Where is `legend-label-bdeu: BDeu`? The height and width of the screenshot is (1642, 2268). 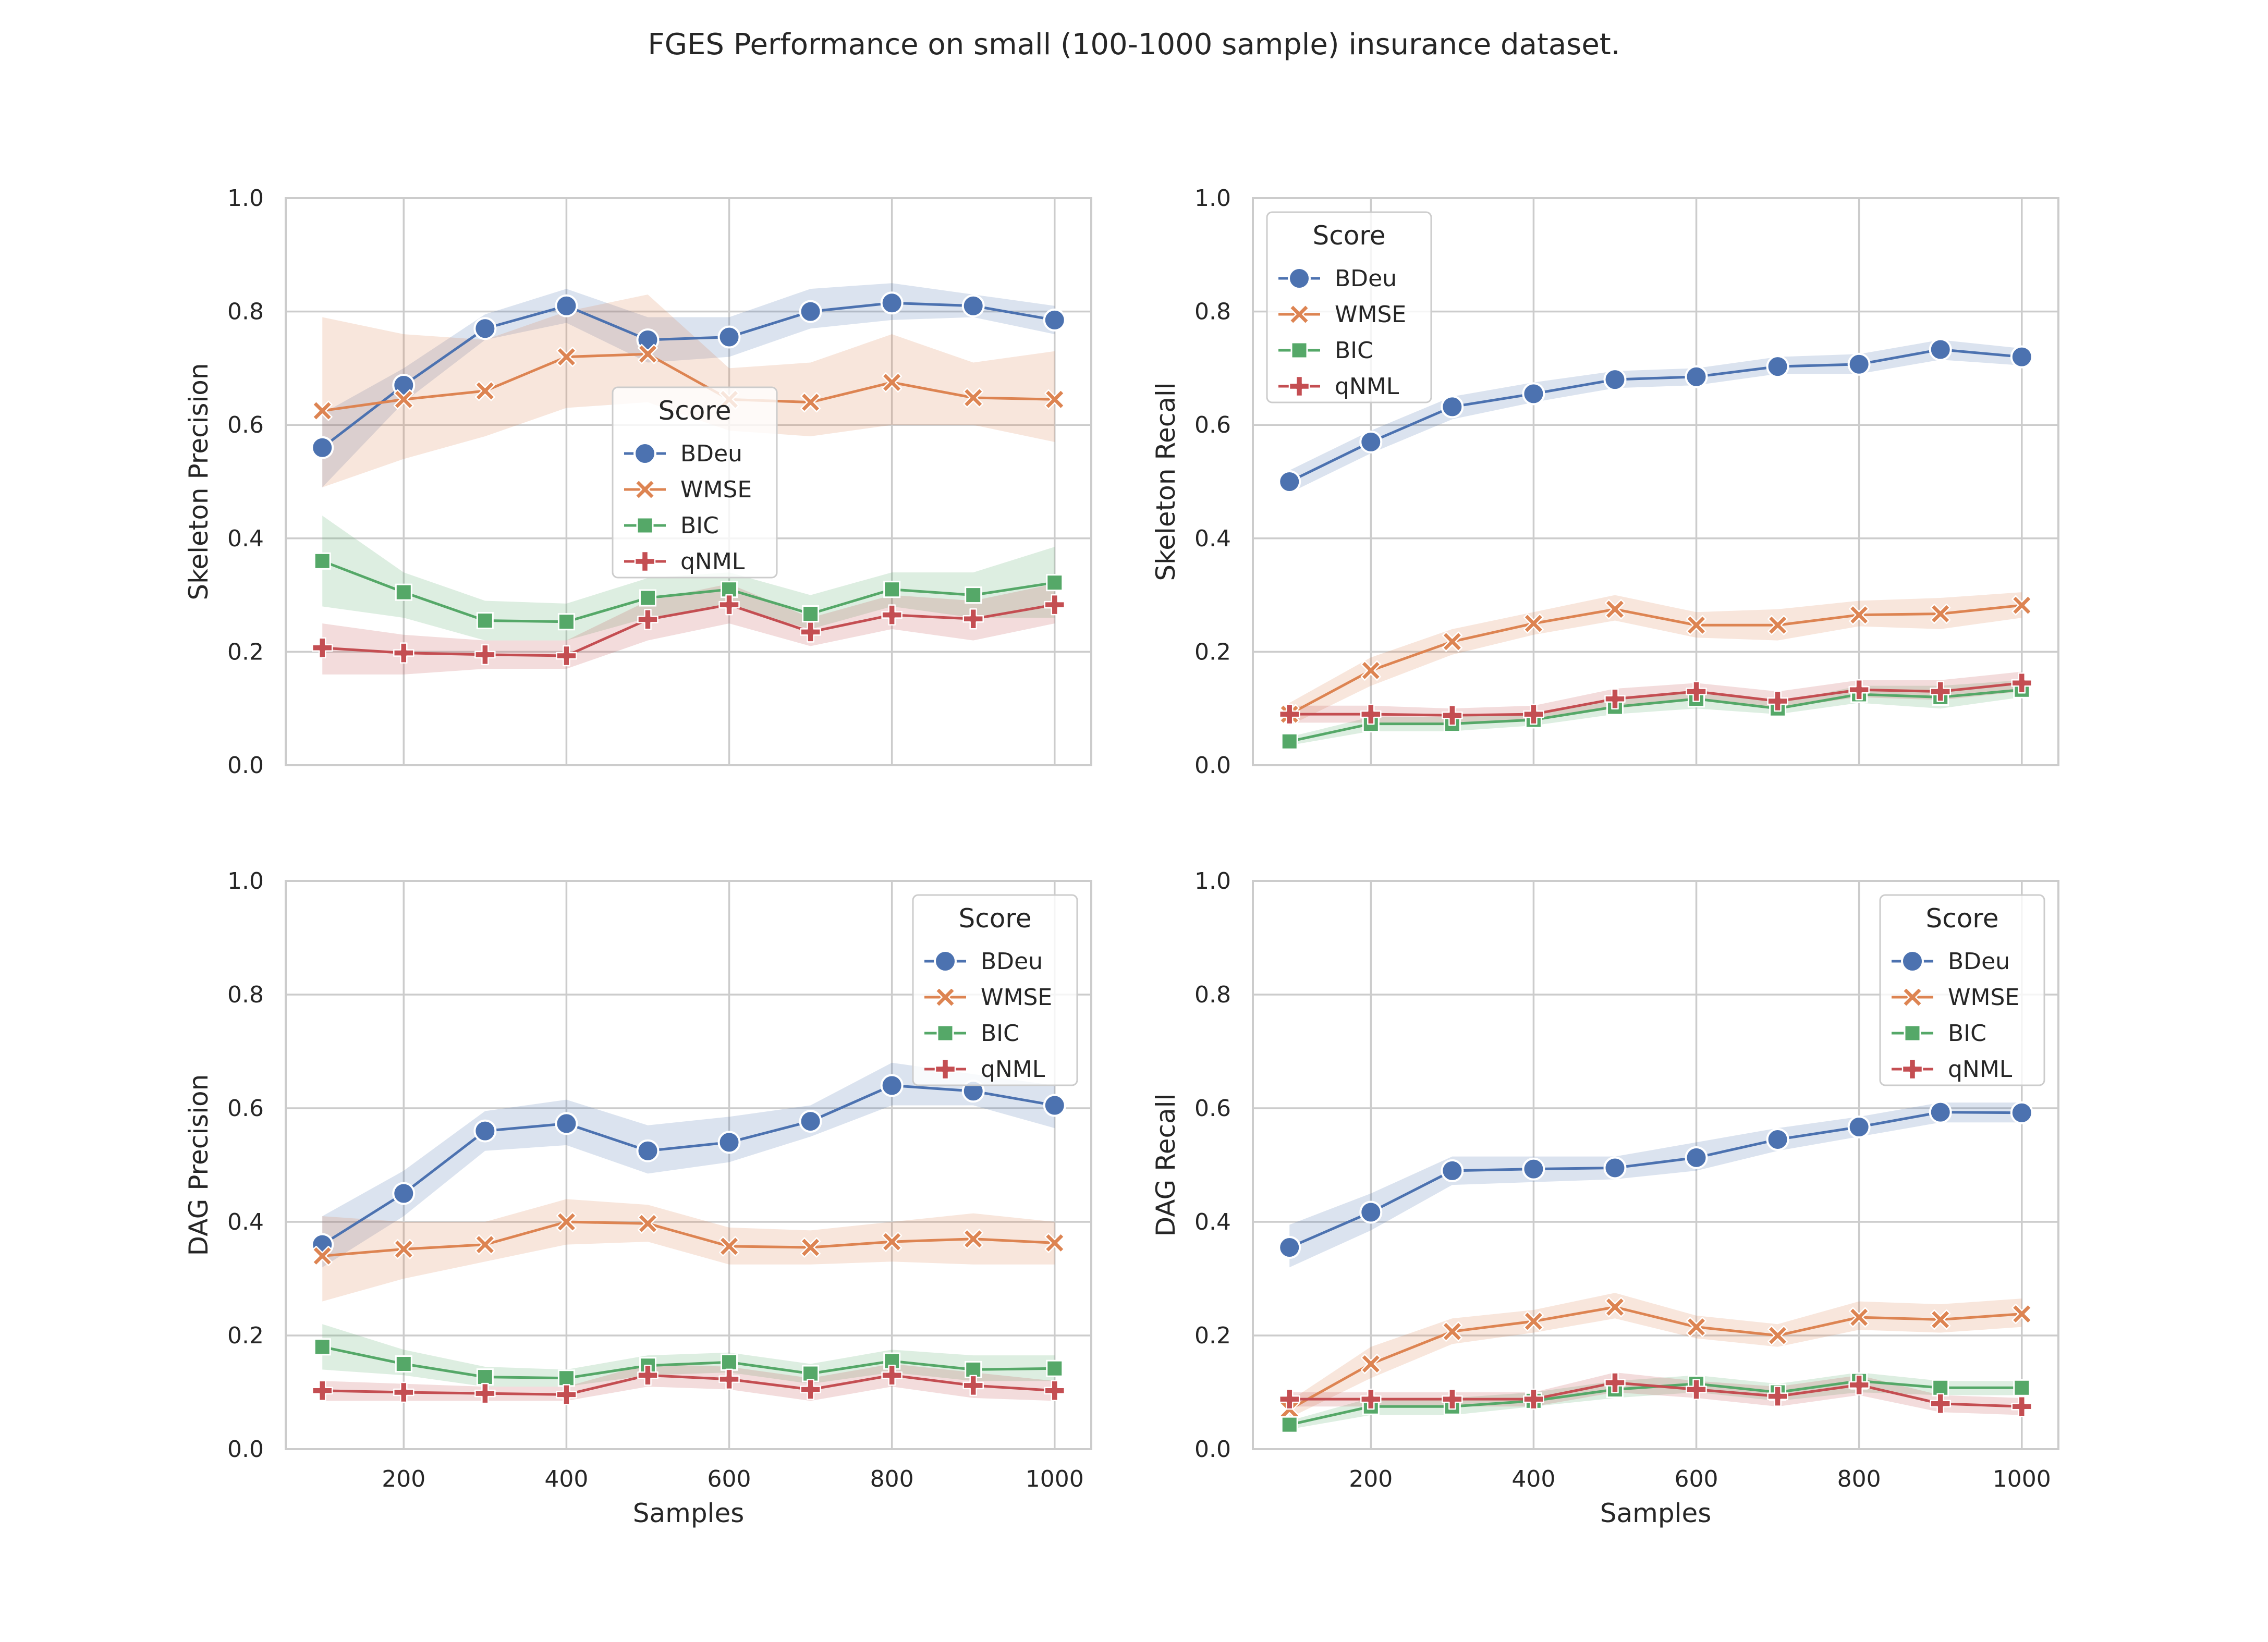
legend-label-bdeu: BDeu is located at coordinates (1366, 278).